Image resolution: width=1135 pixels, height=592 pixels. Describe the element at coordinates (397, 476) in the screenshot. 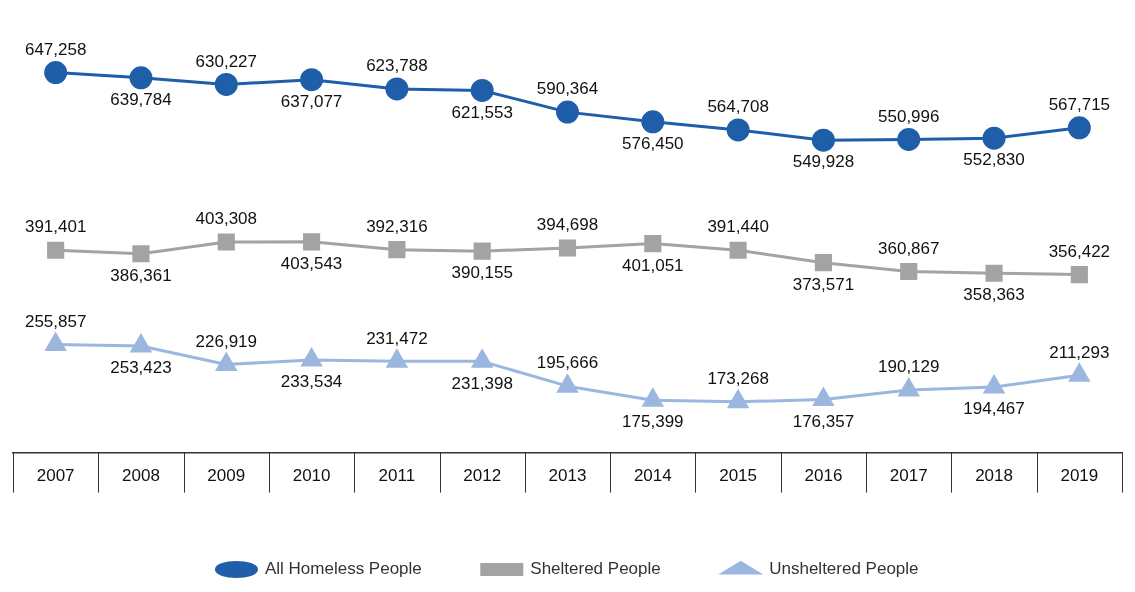

I see `x-tick-label: 2011` at that location.